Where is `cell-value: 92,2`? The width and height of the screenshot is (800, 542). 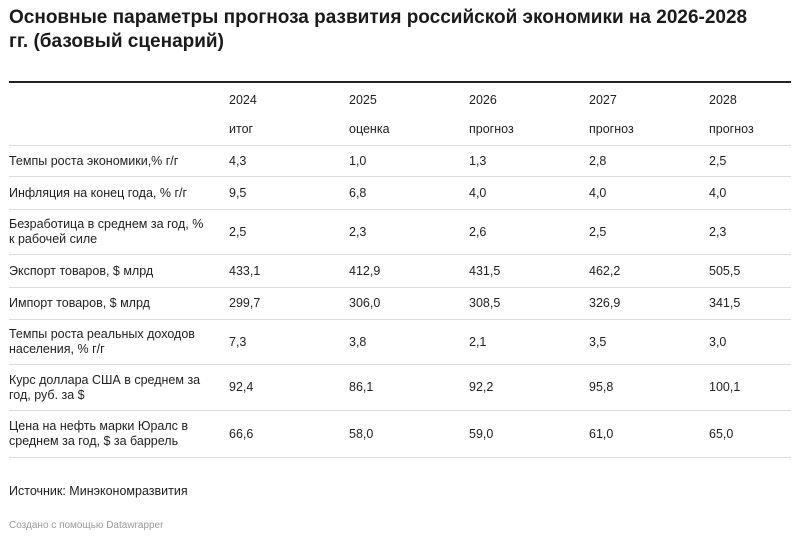
cell-value: 92,2 is located at coordinates (481, 387).